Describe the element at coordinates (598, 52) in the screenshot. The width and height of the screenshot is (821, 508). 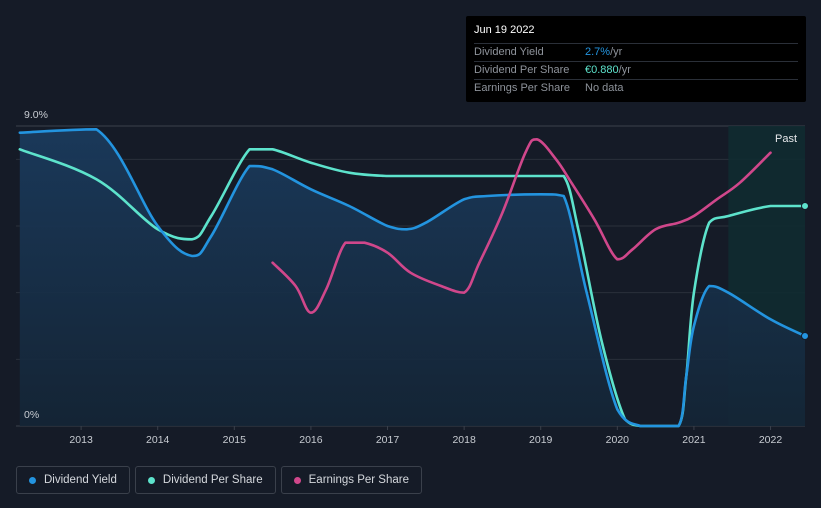
I see `tooltip-value: 2.7%` at that location.